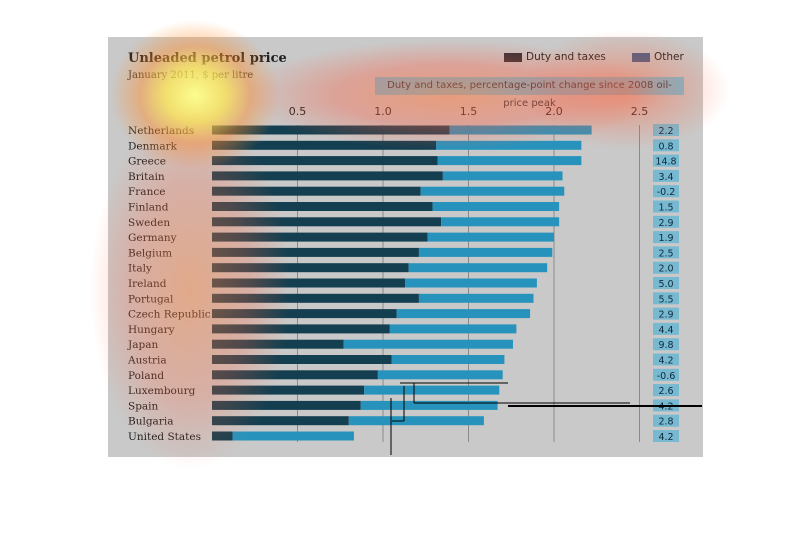 The image size is (810, 552). I want to click on category-label: France, so click(146, 192).